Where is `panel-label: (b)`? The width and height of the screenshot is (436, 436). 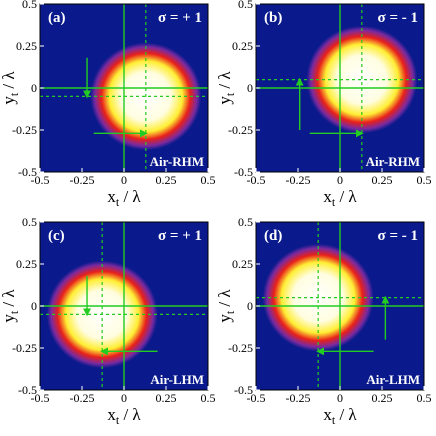 panel-label: (b) is located at coordinates (273, 18).